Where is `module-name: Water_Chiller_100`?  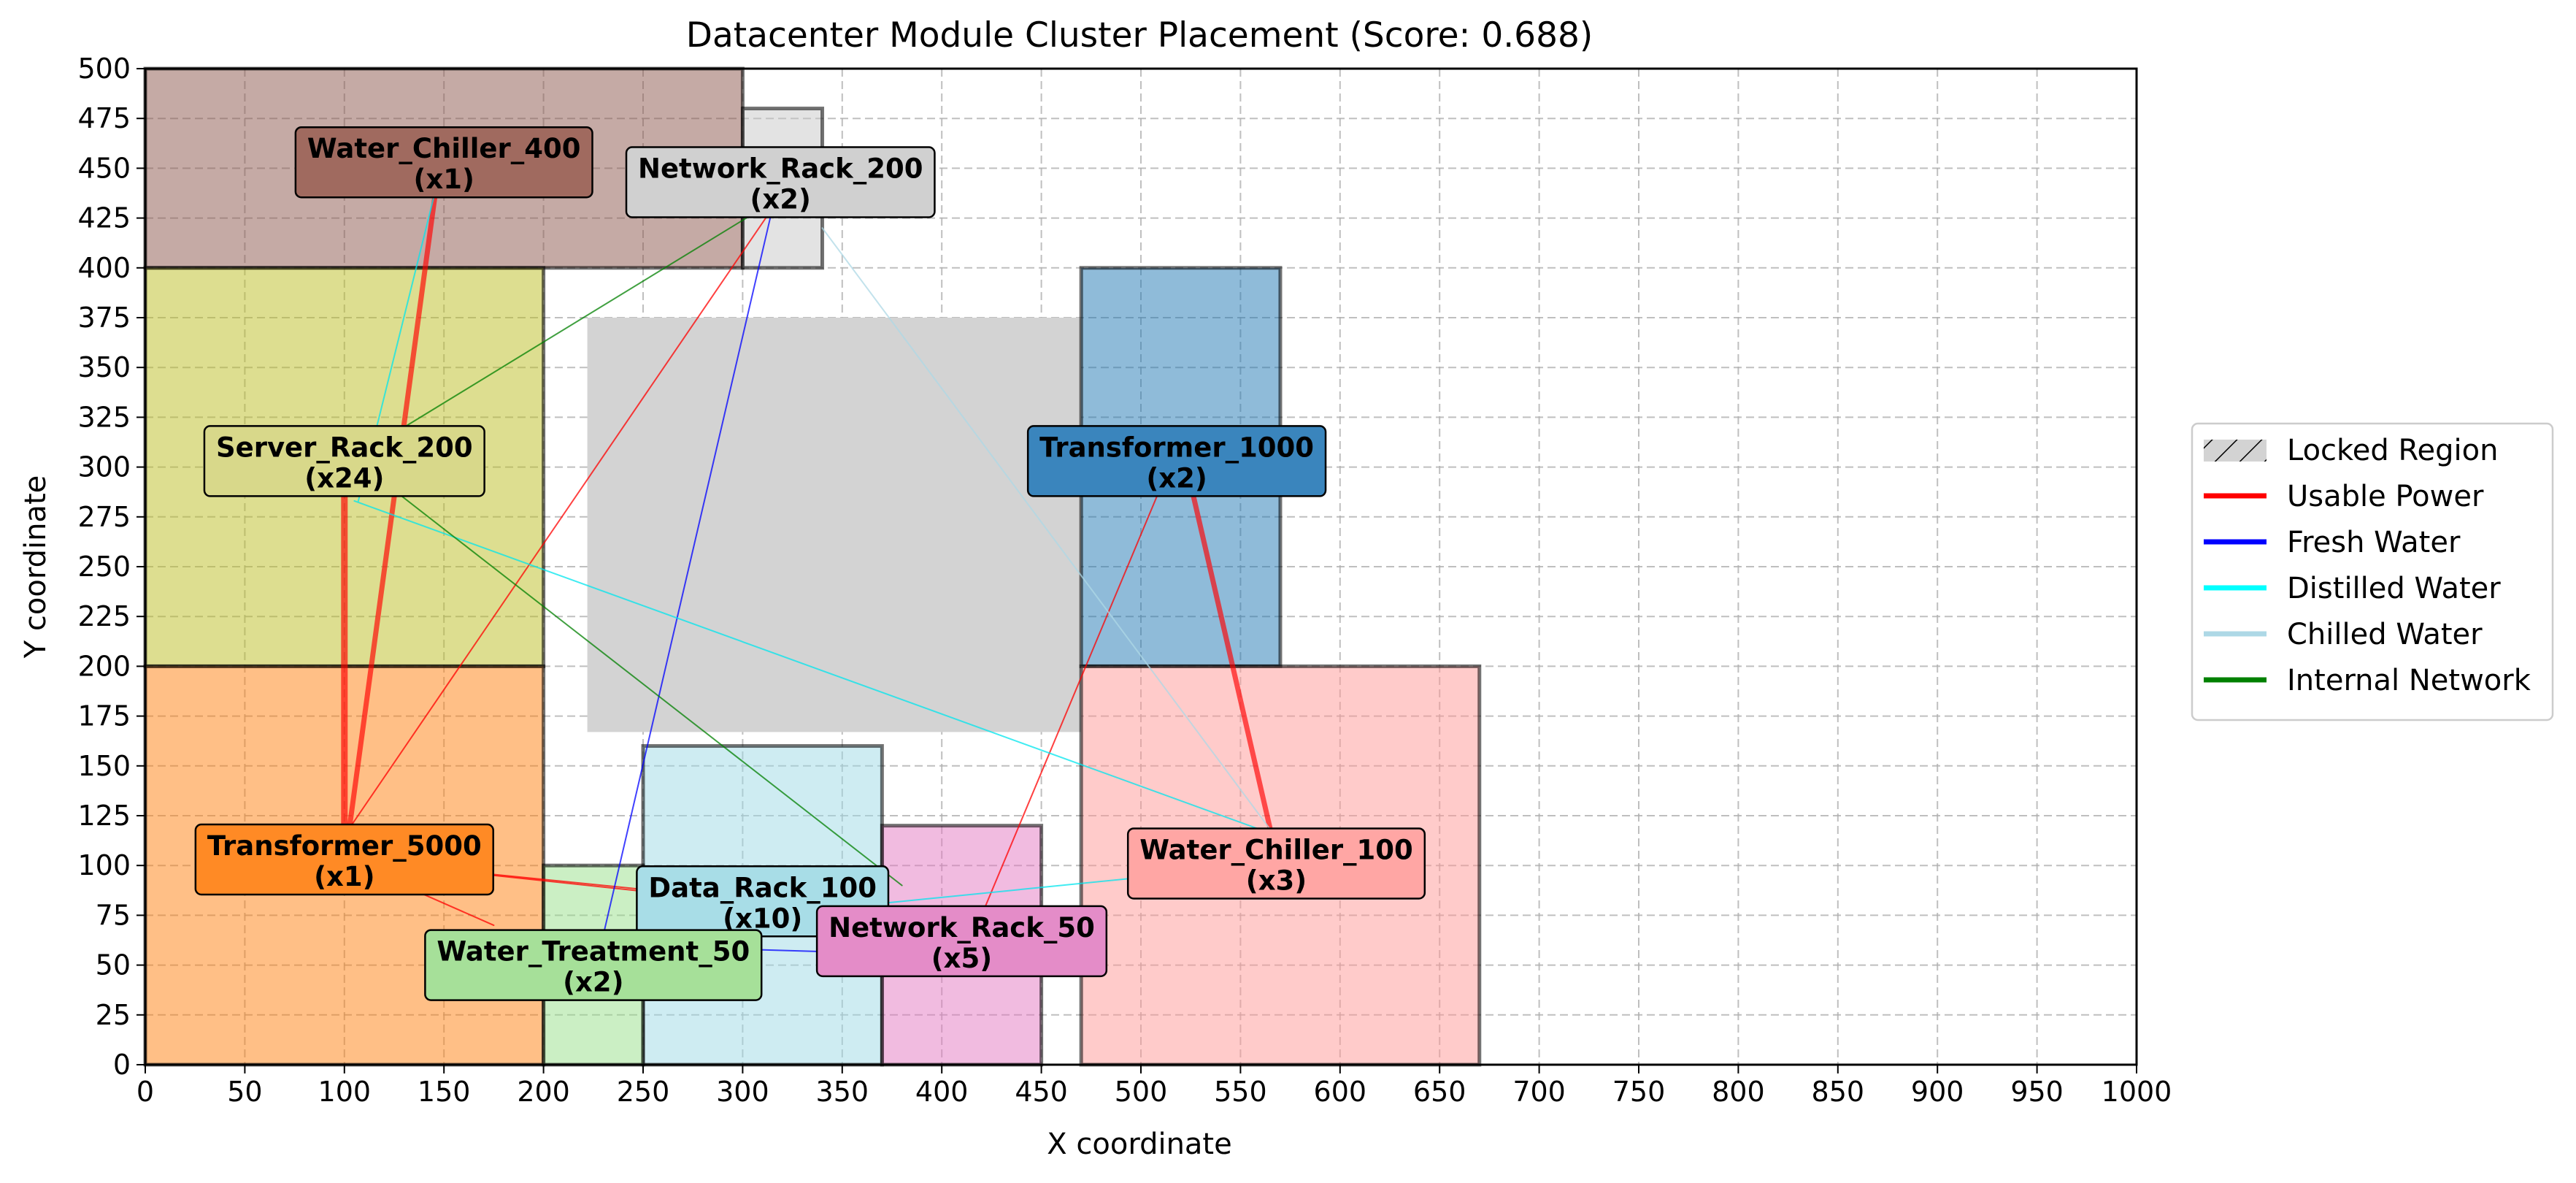
module-name: Water_Chiller_100 is located at coordinates (1276, 850).